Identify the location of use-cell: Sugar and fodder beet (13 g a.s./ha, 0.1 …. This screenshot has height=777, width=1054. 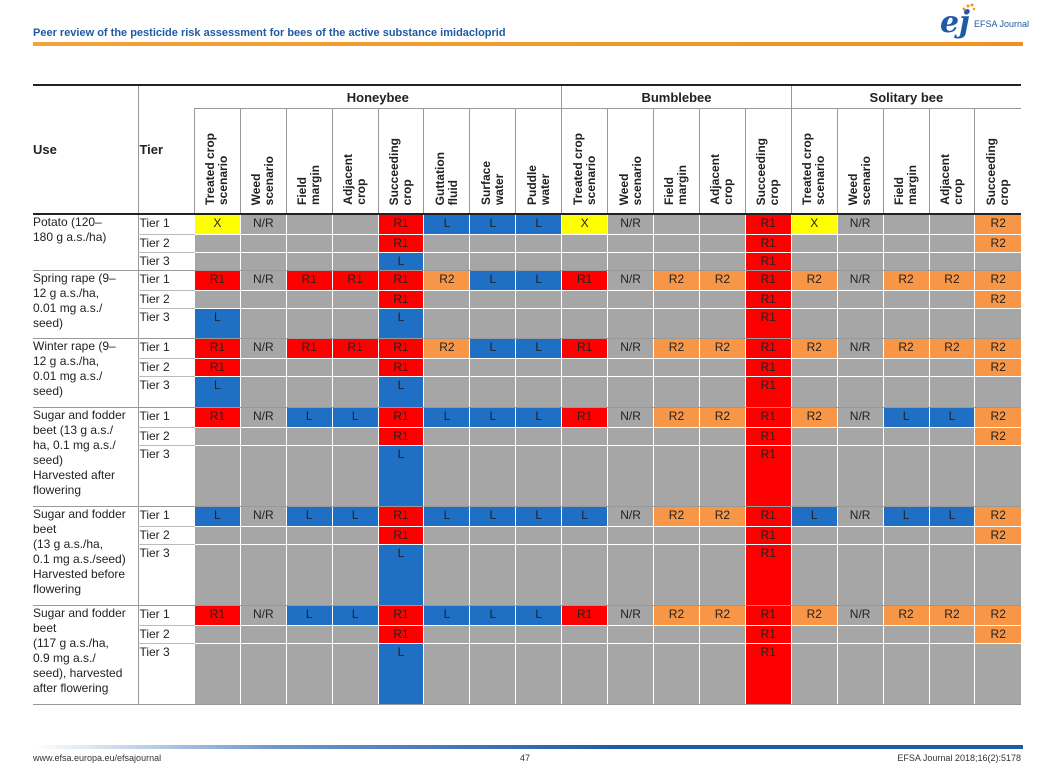
(86, 457).